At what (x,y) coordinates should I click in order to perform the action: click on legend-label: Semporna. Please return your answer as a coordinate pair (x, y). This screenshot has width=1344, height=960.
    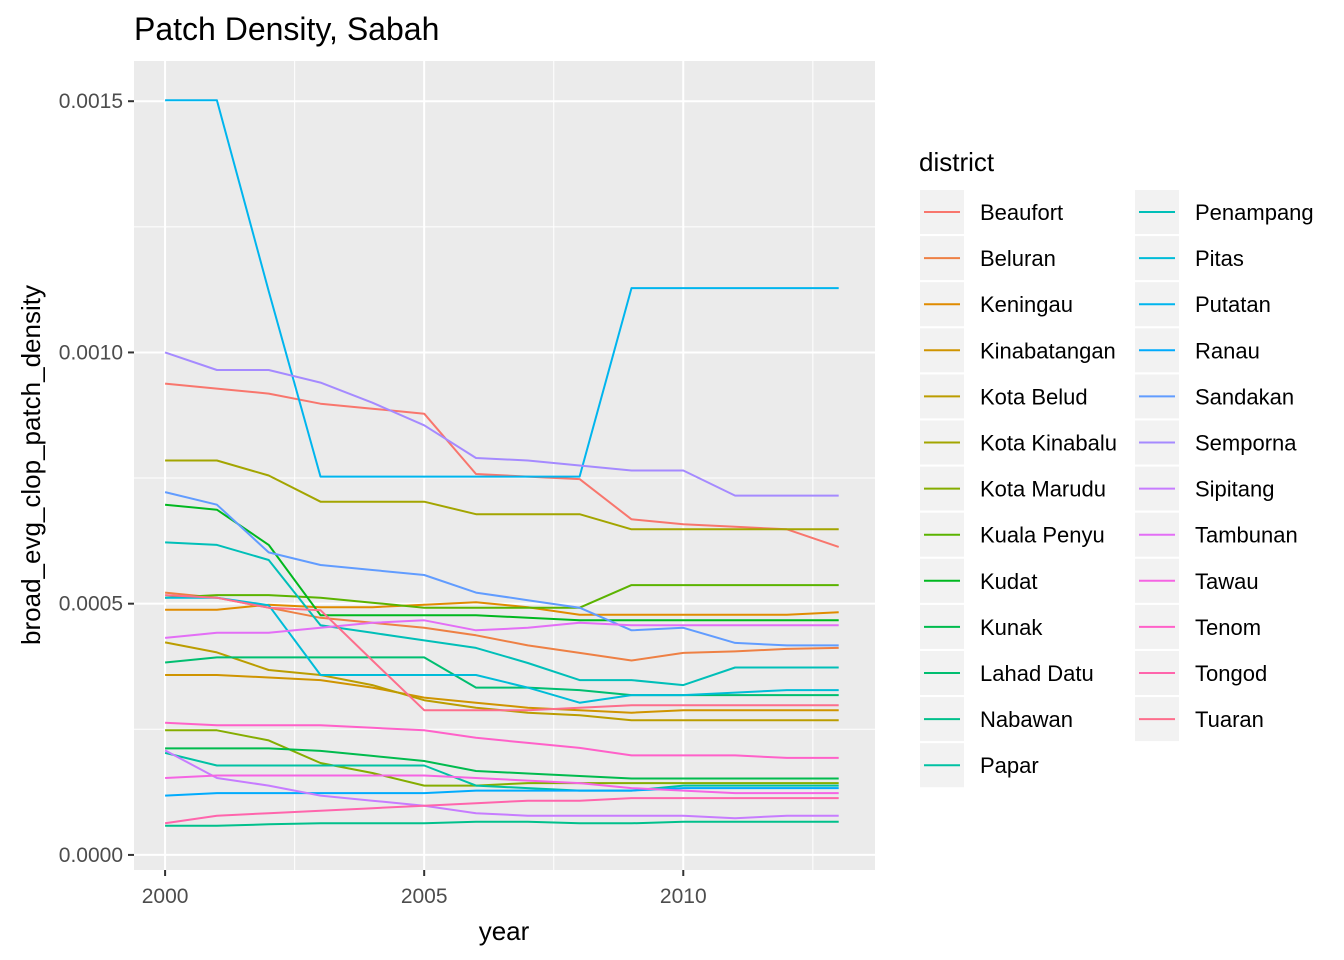
    Looking at the image, I should click on (1246, 443).